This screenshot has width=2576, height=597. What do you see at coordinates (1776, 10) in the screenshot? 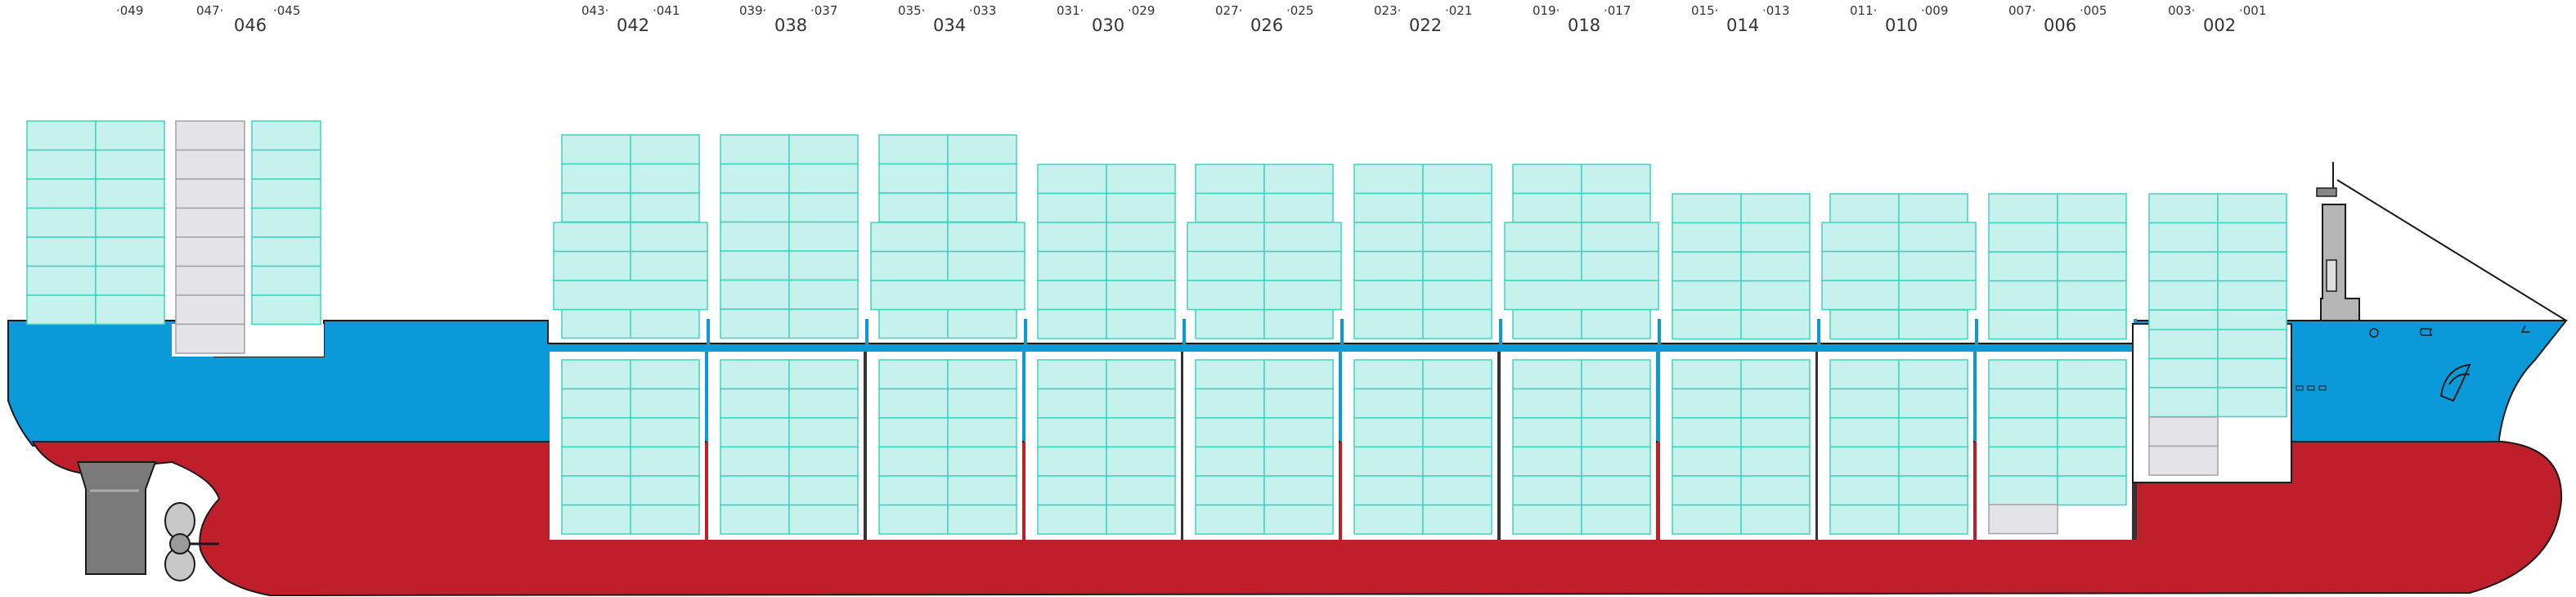
I see `bay-fore-label: ·013` at bounding box center [1776, 10].